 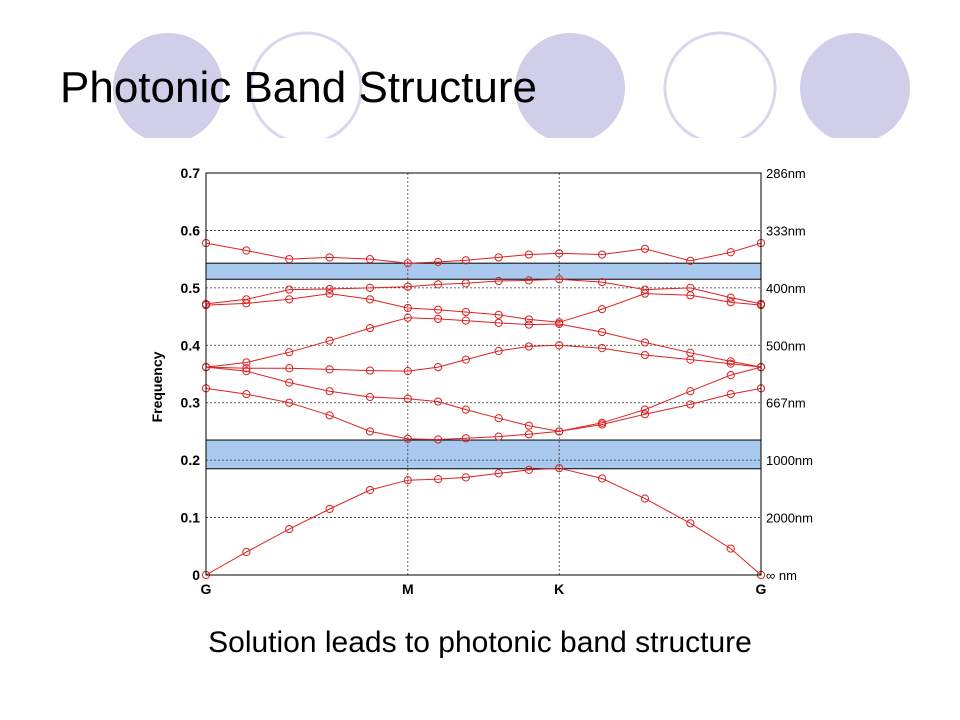 I want to click on y-tick-label: 0.5, so click(x=191, y=288).